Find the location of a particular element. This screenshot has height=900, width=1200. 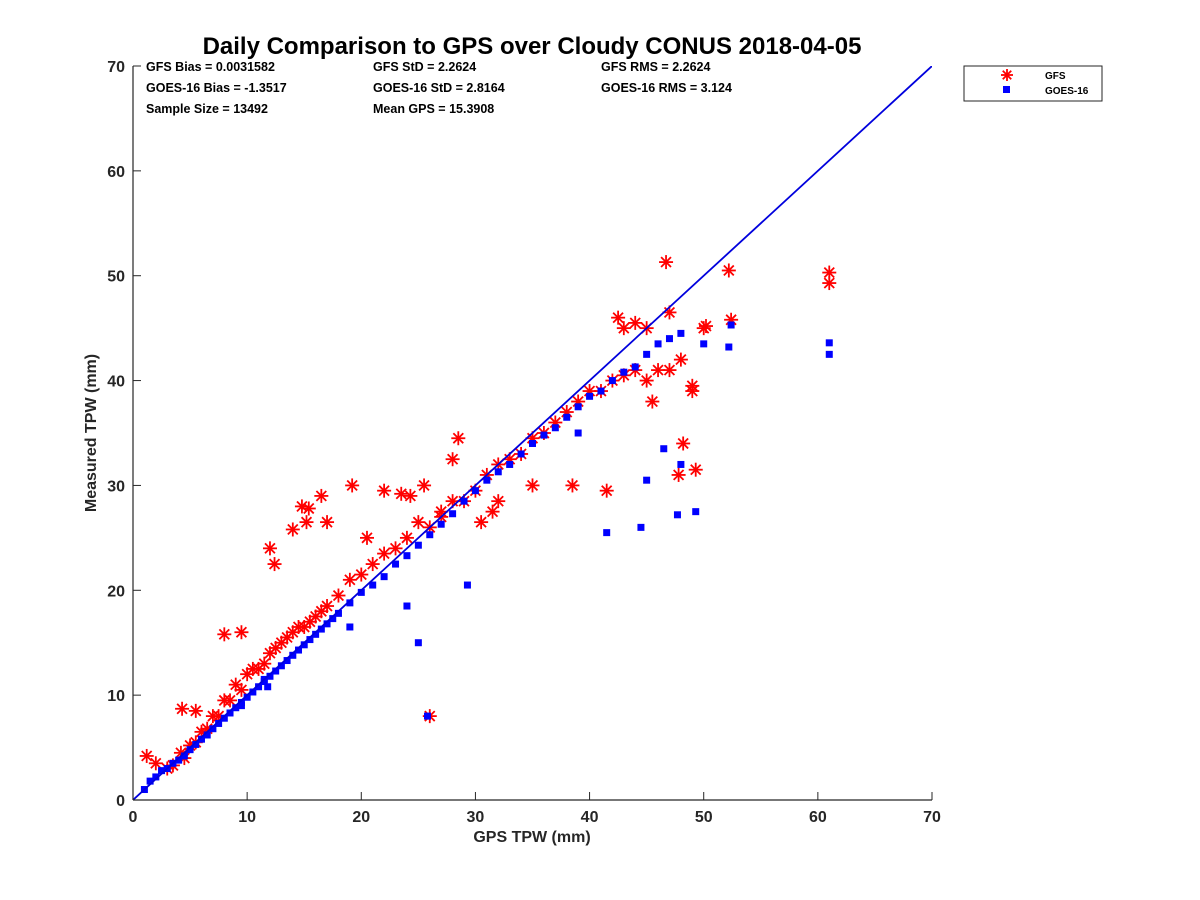

x-tick-label: 70 is located at coordinates (932, 817).